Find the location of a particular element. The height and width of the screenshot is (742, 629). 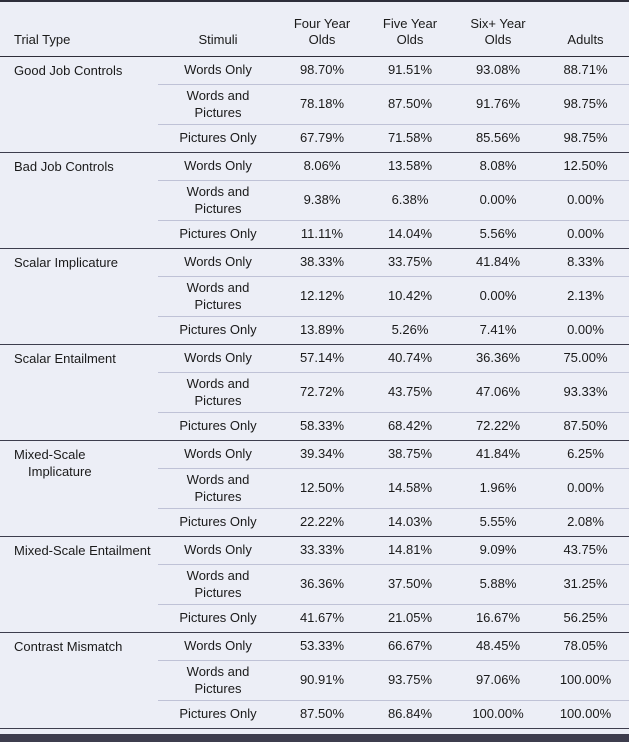

value-cell: 75.00% is located at coordinates (585, 358).